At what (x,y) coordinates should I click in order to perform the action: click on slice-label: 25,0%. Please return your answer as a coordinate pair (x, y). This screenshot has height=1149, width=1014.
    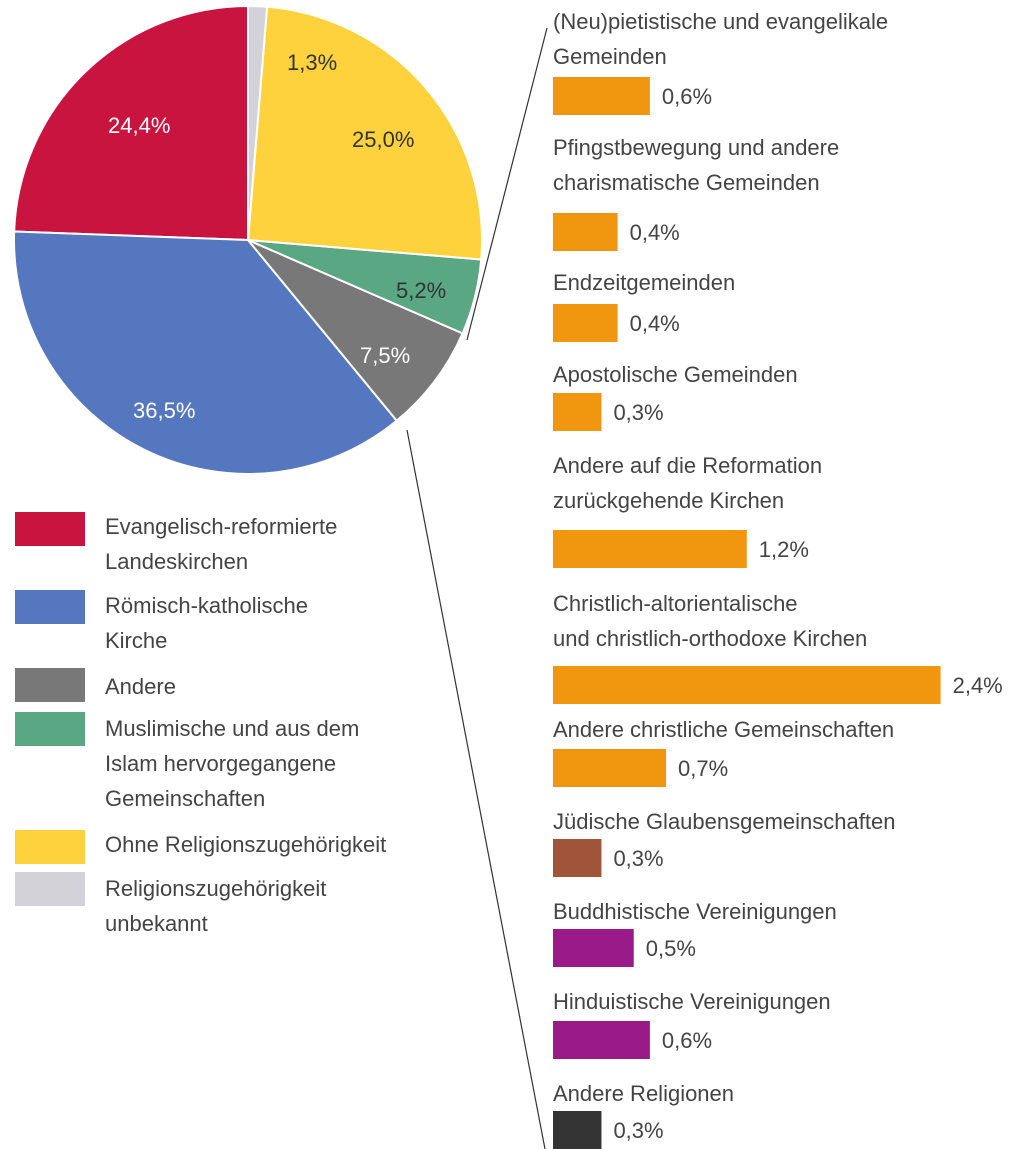
    Looking at the image, I should click on (383, 139).